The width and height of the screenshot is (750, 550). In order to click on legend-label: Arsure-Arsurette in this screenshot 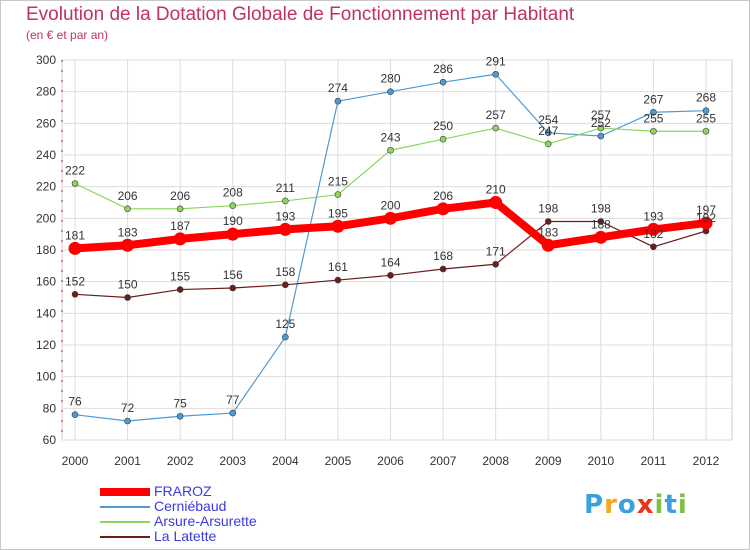, I will do `click(205, 521)`.